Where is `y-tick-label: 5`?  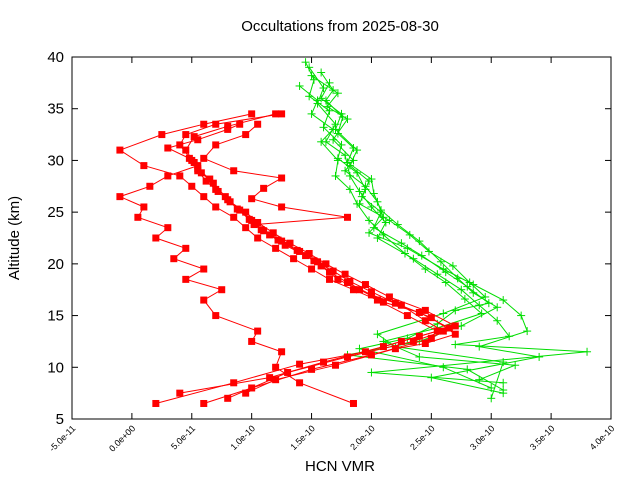 y-tick-label: 5 is located at coordinates (60, 419).